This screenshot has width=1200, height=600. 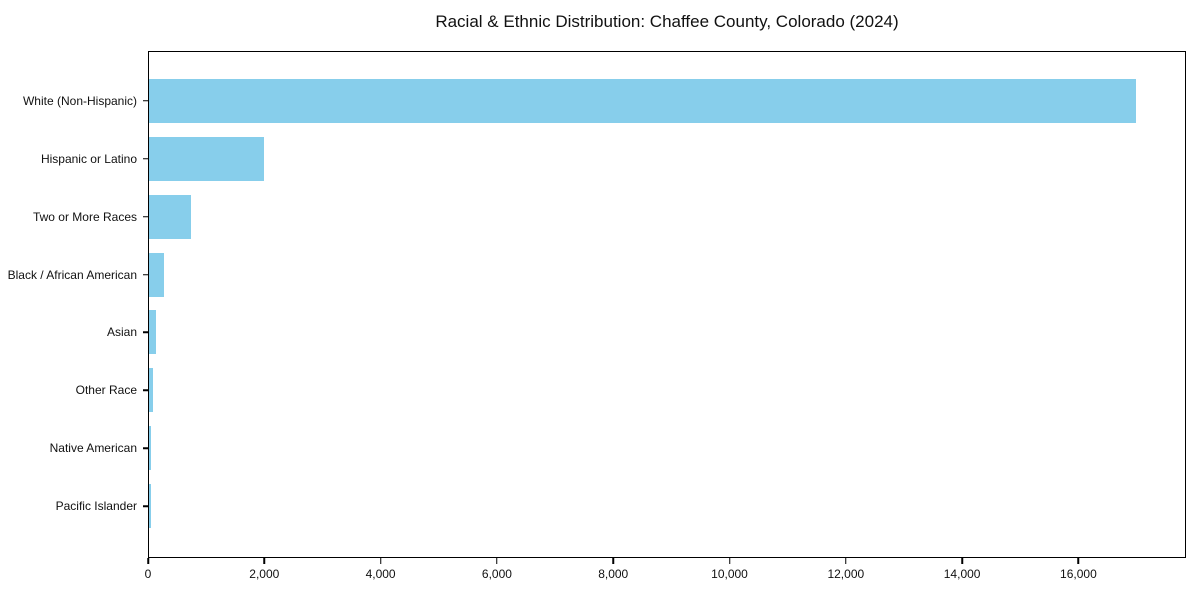 I want to click on x-tick-label: 0, so click(x=148, y=574).